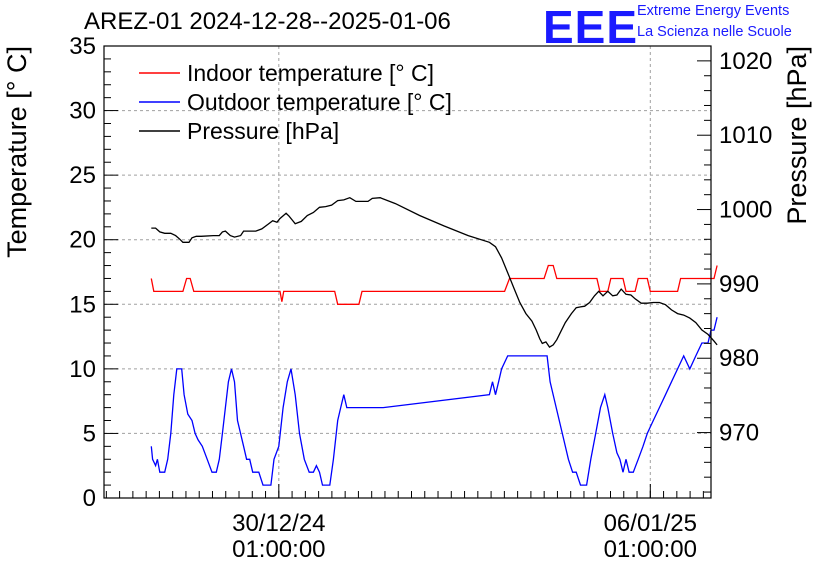  What do you see at coordinates (714, 32) in the screenshot?
I see `logo-line-2: La Scienza nelle Scuole` at bounding box center [714, 32].